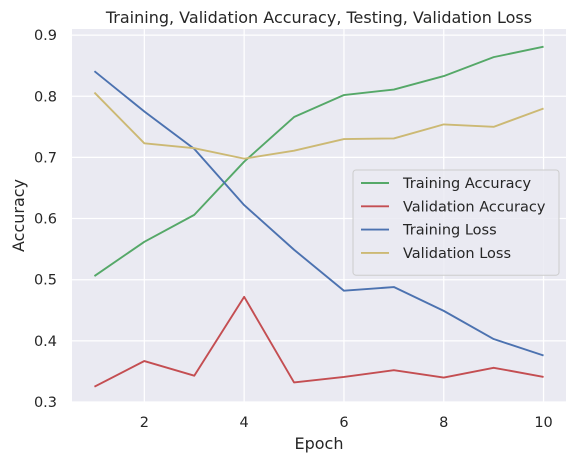 Image resolution: width=577 pixels, height=463 pixels. Describe the element at coordinates (45, 36) in the screenshot. I see `y-tick-label: 0.9` at that location.